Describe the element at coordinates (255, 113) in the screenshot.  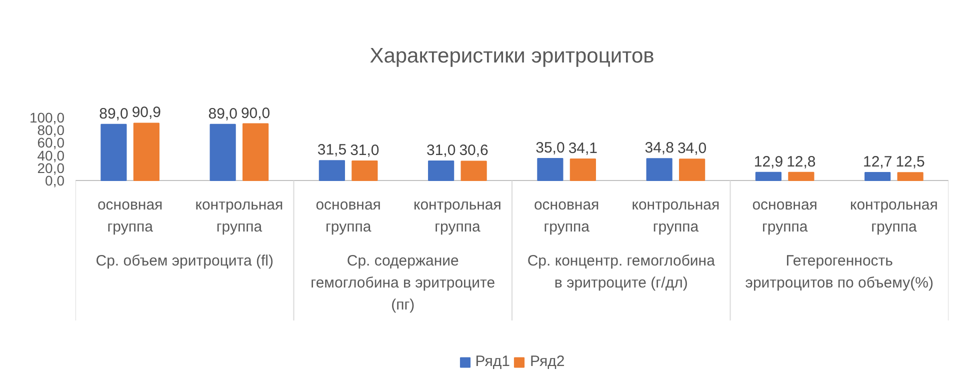
I see `data-label: 90,0` at that location.